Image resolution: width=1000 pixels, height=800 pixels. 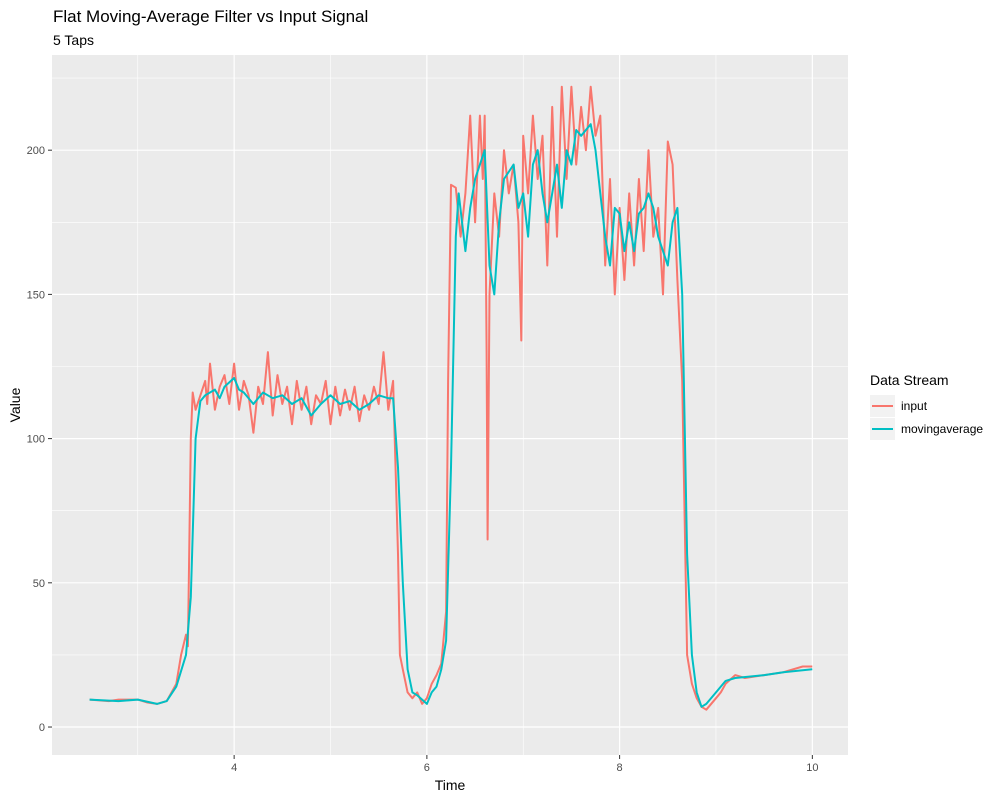 I want to click on y-tick-label: 0, so click(x=42, y=728).